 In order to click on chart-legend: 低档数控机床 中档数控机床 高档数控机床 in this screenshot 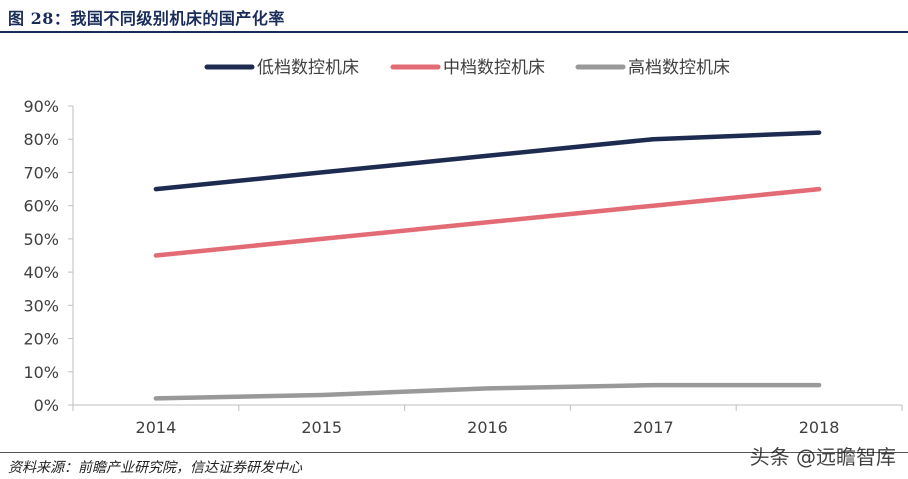, I will do `click(467, 68)`.